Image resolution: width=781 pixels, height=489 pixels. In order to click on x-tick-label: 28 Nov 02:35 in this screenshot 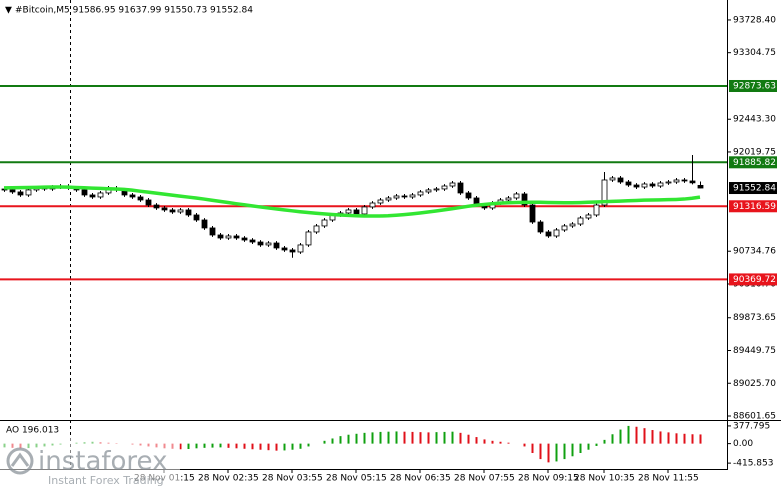, I will do `click(228, 479)`.